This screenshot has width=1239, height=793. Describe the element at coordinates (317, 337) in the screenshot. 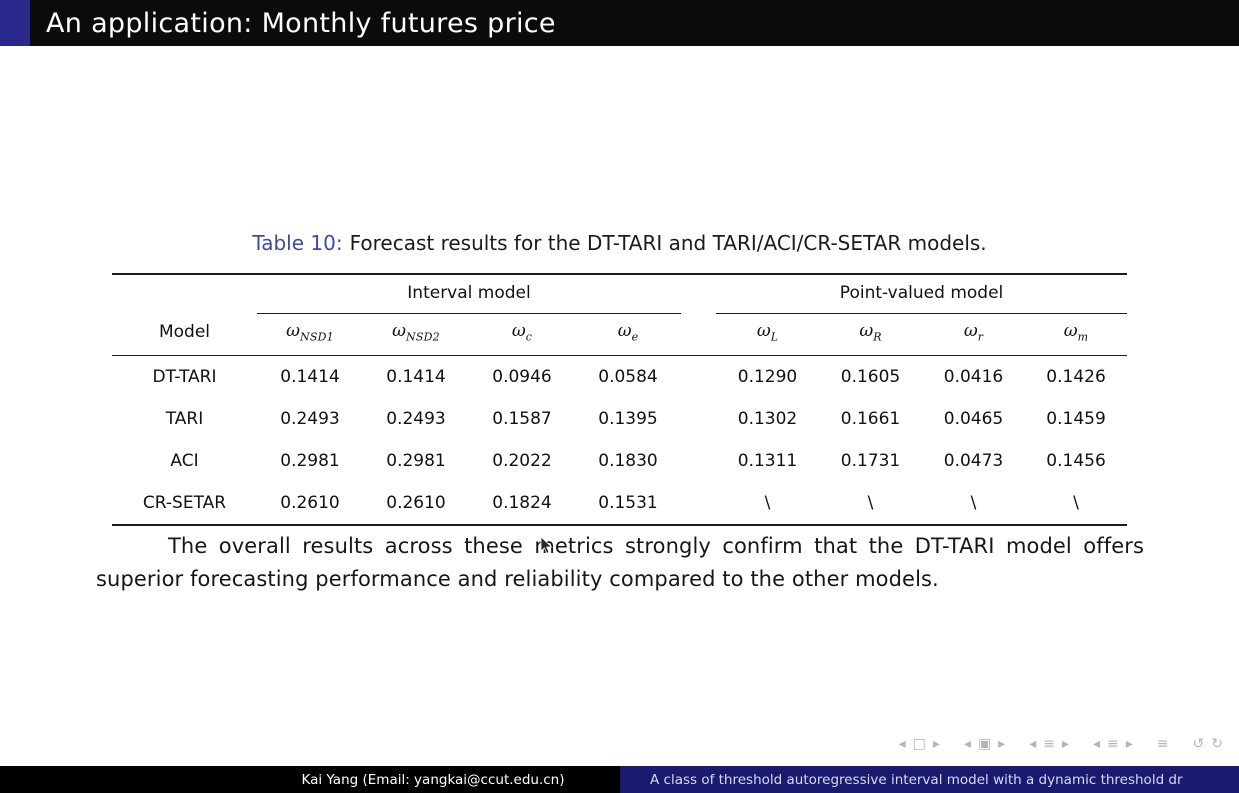

I see `omega-subscript: NSD1` at that location.